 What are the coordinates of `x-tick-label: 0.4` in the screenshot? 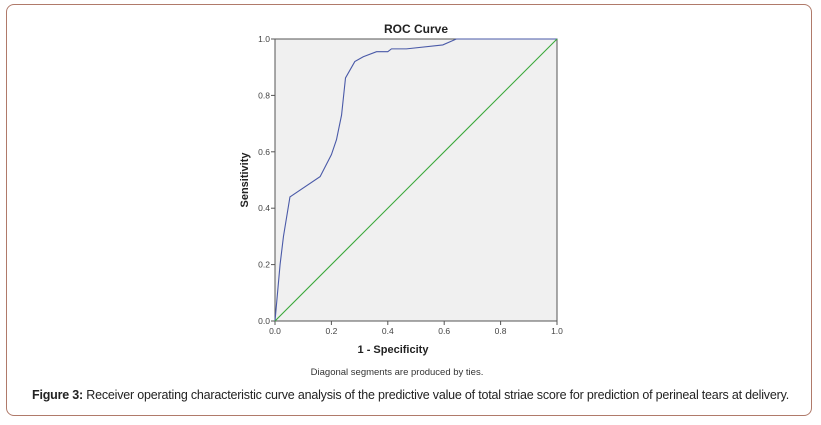 It's located at (388, 331).